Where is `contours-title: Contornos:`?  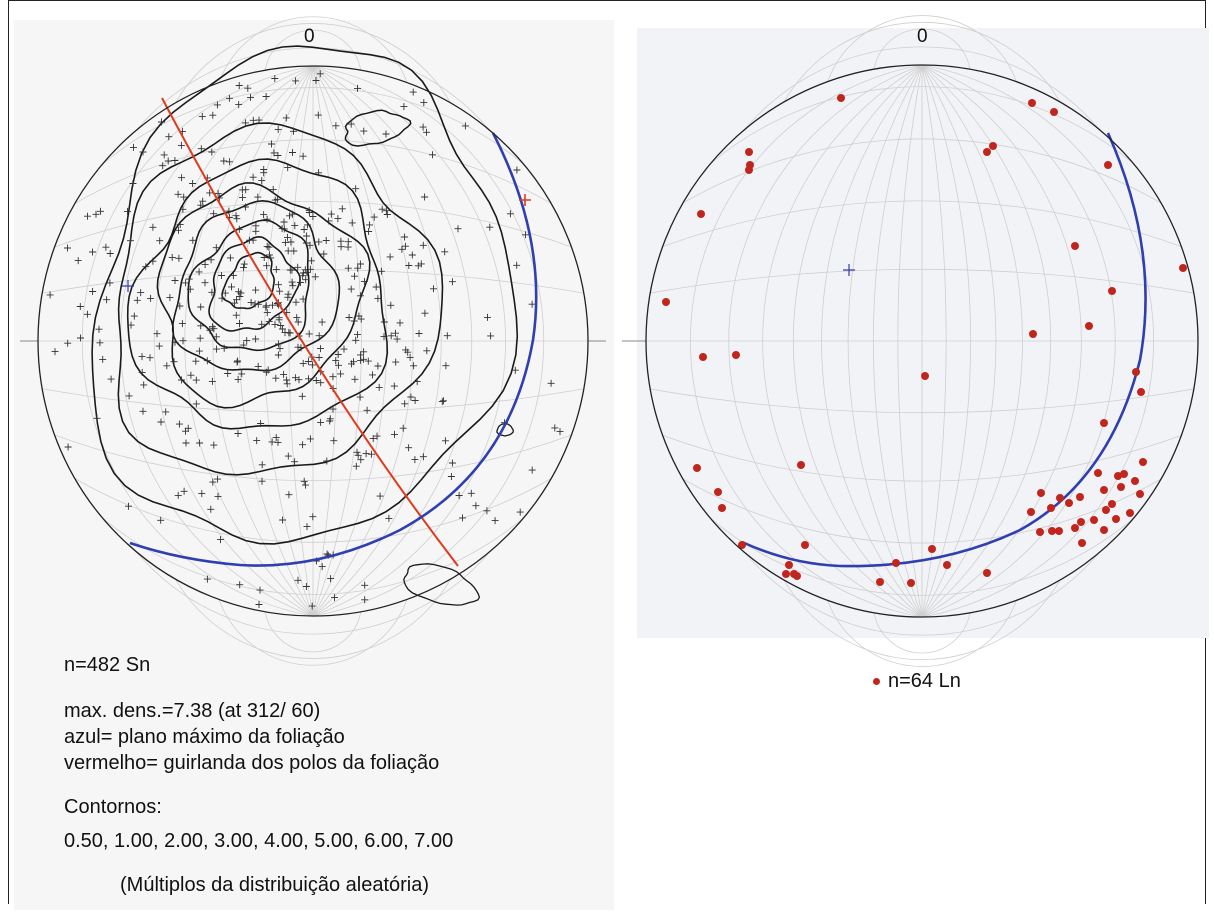 contours-title: Contornos: is located at coordinates (113, 807).